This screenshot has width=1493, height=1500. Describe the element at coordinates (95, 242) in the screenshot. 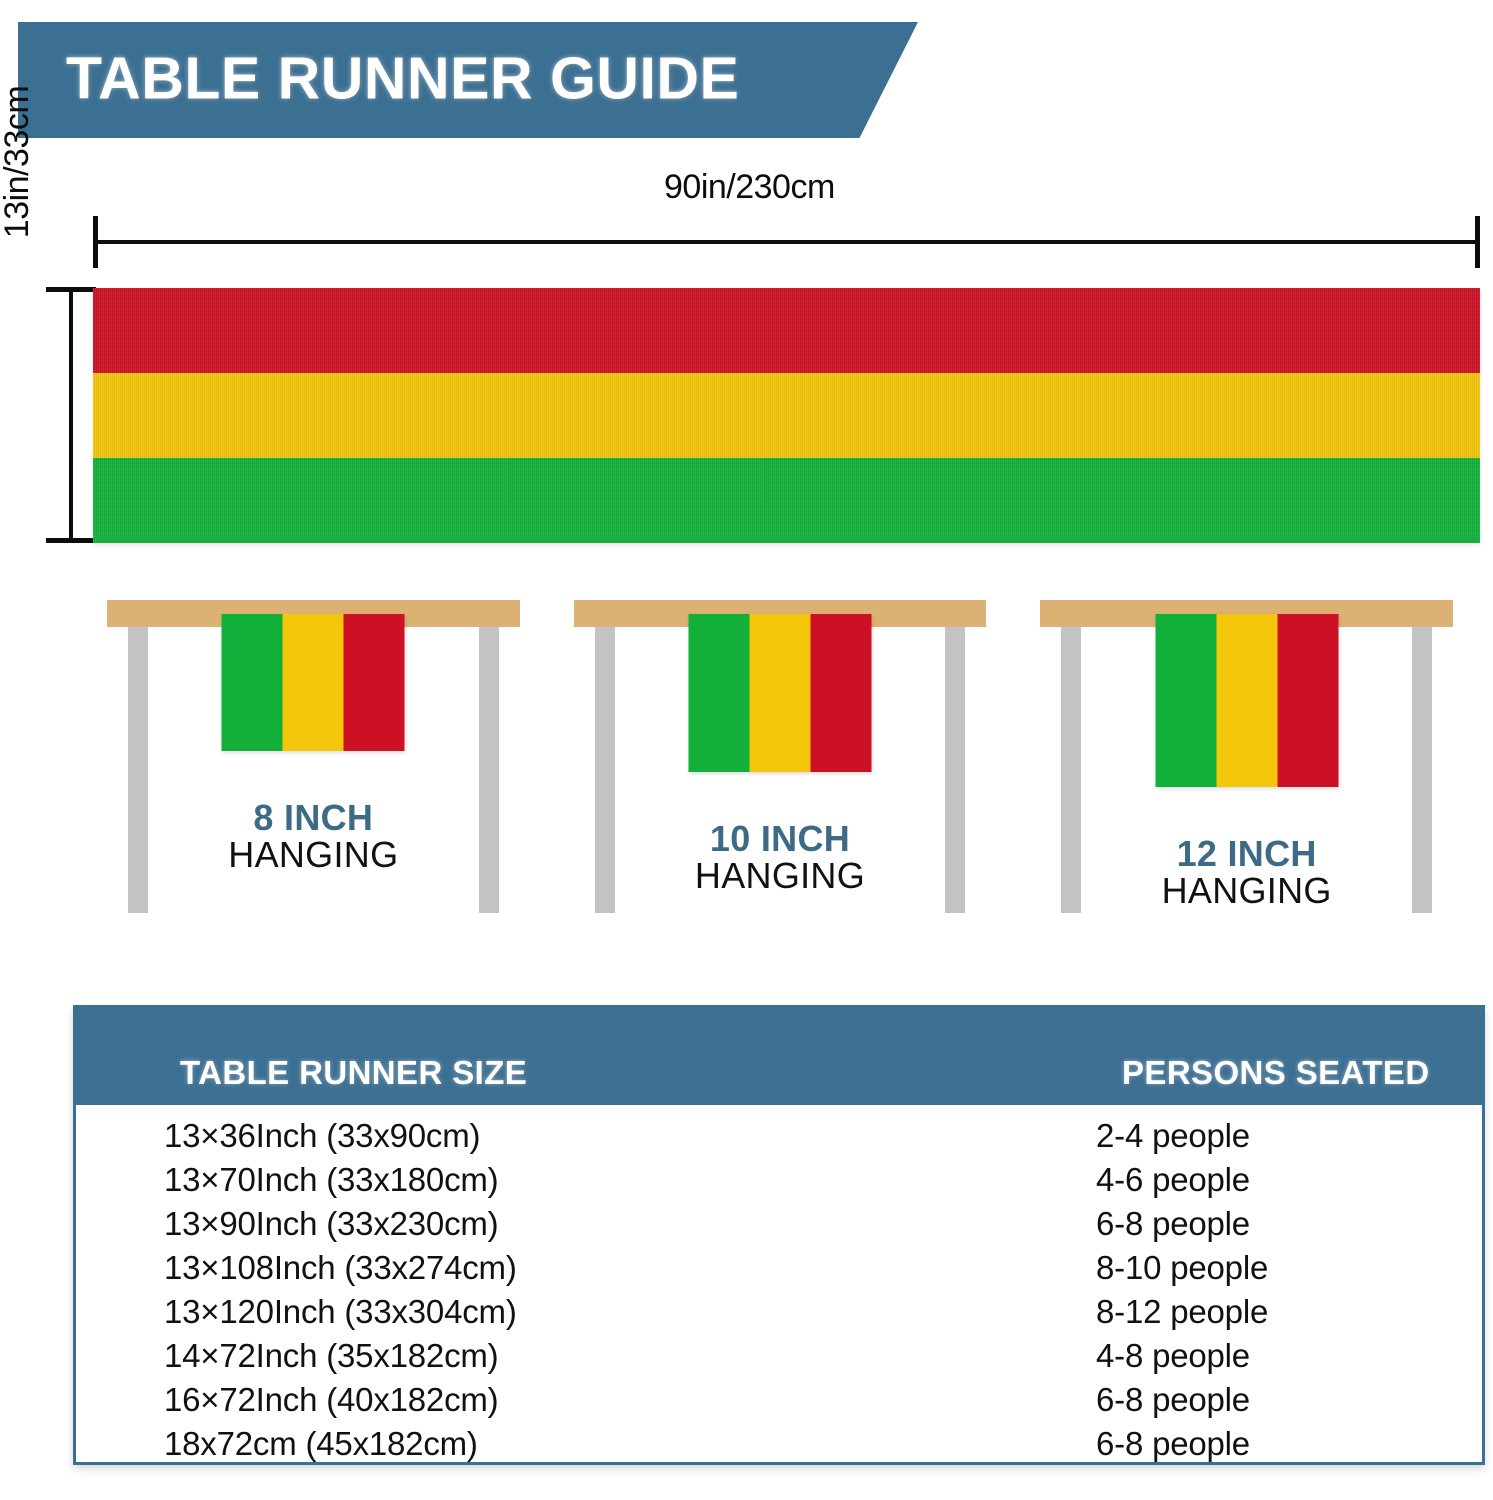

I see `dimension-cap-left` at that location.